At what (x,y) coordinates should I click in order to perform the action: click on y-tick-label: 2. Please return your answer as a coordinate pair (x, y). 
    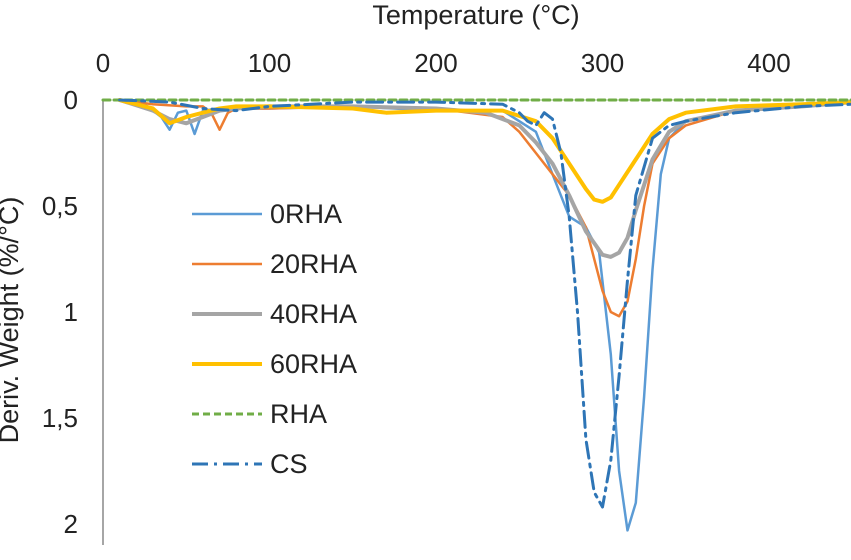
    Looking at the image, I should click on (71, 524).